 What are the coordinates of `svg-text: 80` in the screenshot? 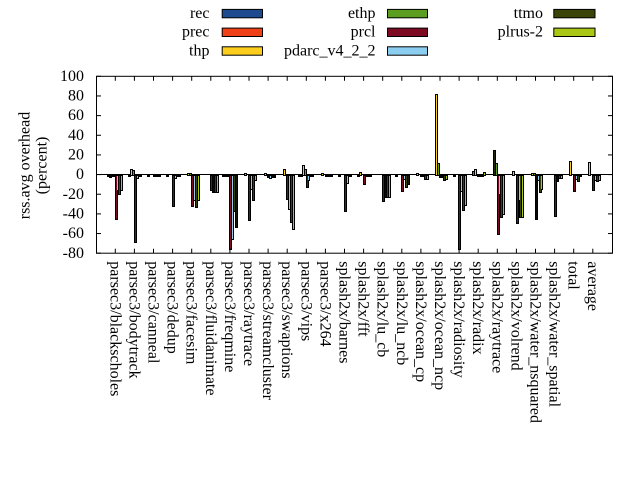 It's located at (76, 96).